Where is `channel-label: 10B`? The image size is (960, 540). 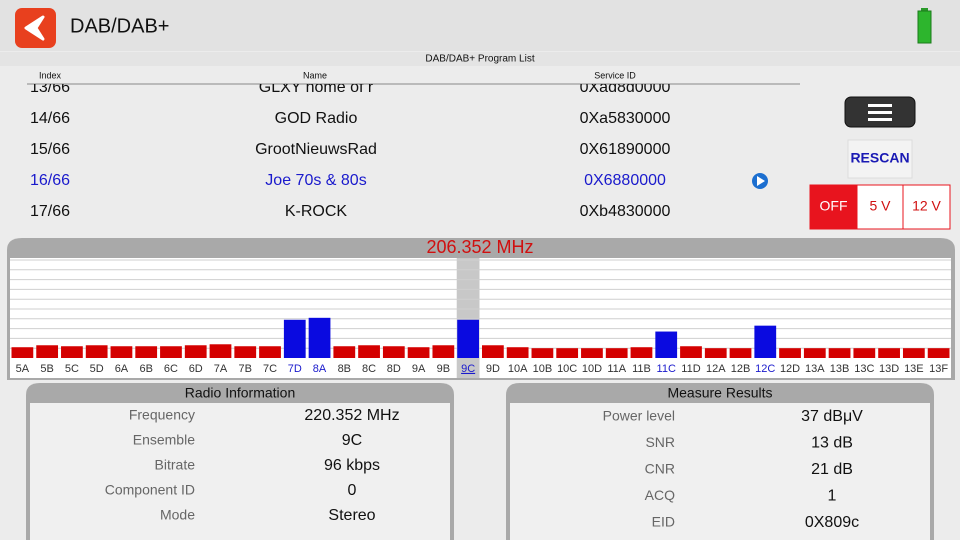 channel-label: 10B is located at coordinates (543, 369).